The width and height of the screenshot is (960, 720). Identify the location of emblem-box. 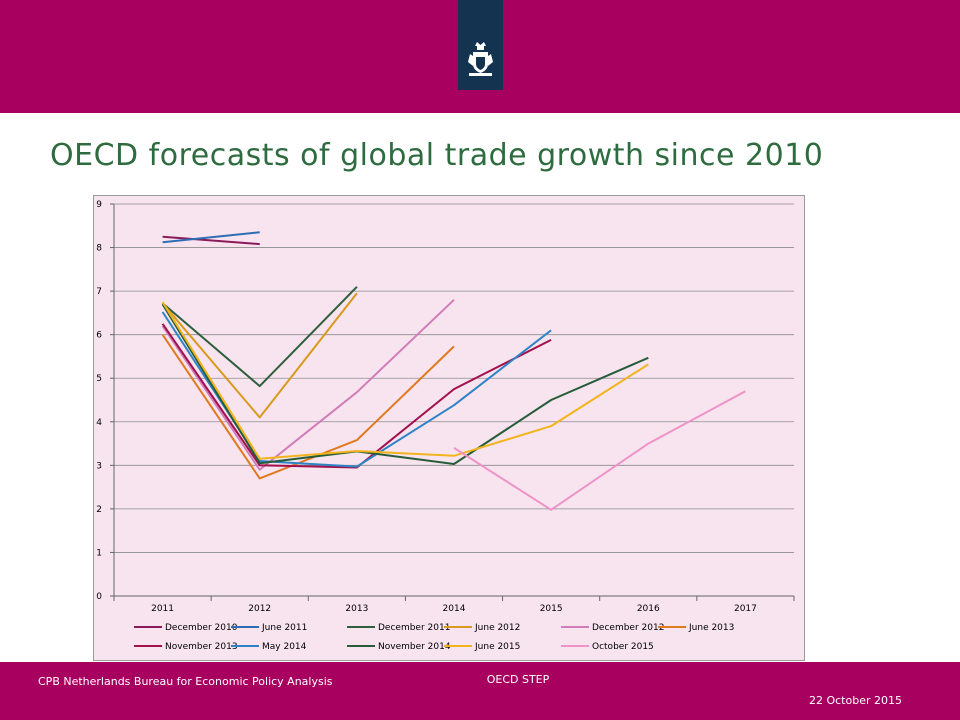
(480, 45).